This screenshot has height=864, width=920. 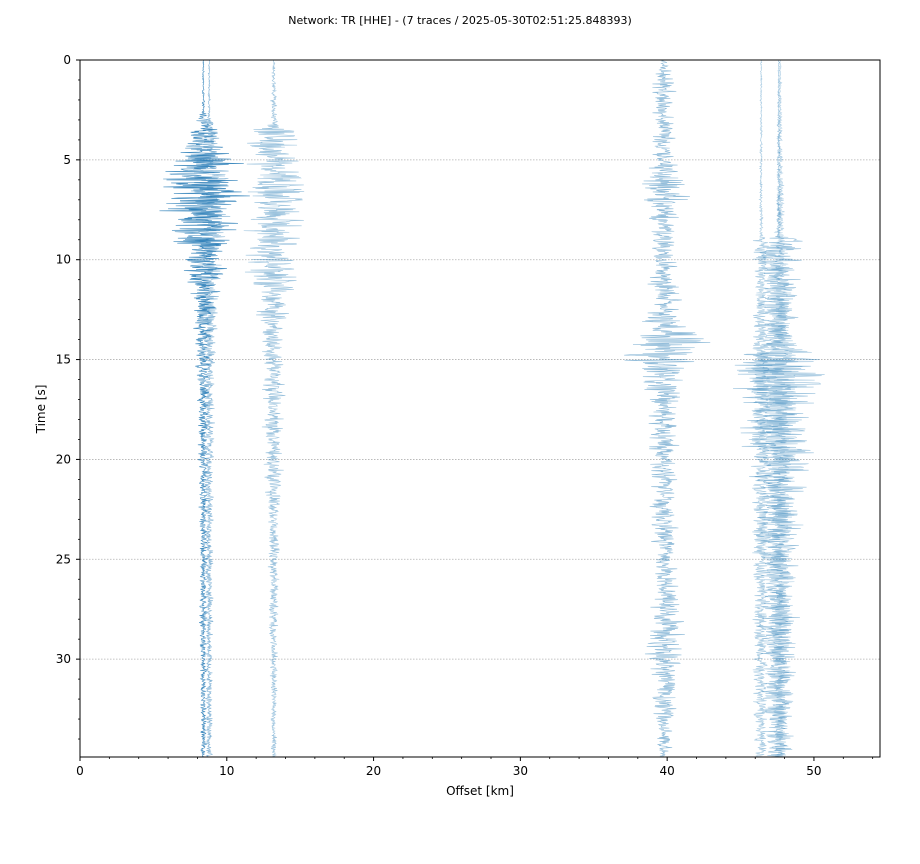 I want to click on y-tick-label: 5, so click(x=67, y=160).